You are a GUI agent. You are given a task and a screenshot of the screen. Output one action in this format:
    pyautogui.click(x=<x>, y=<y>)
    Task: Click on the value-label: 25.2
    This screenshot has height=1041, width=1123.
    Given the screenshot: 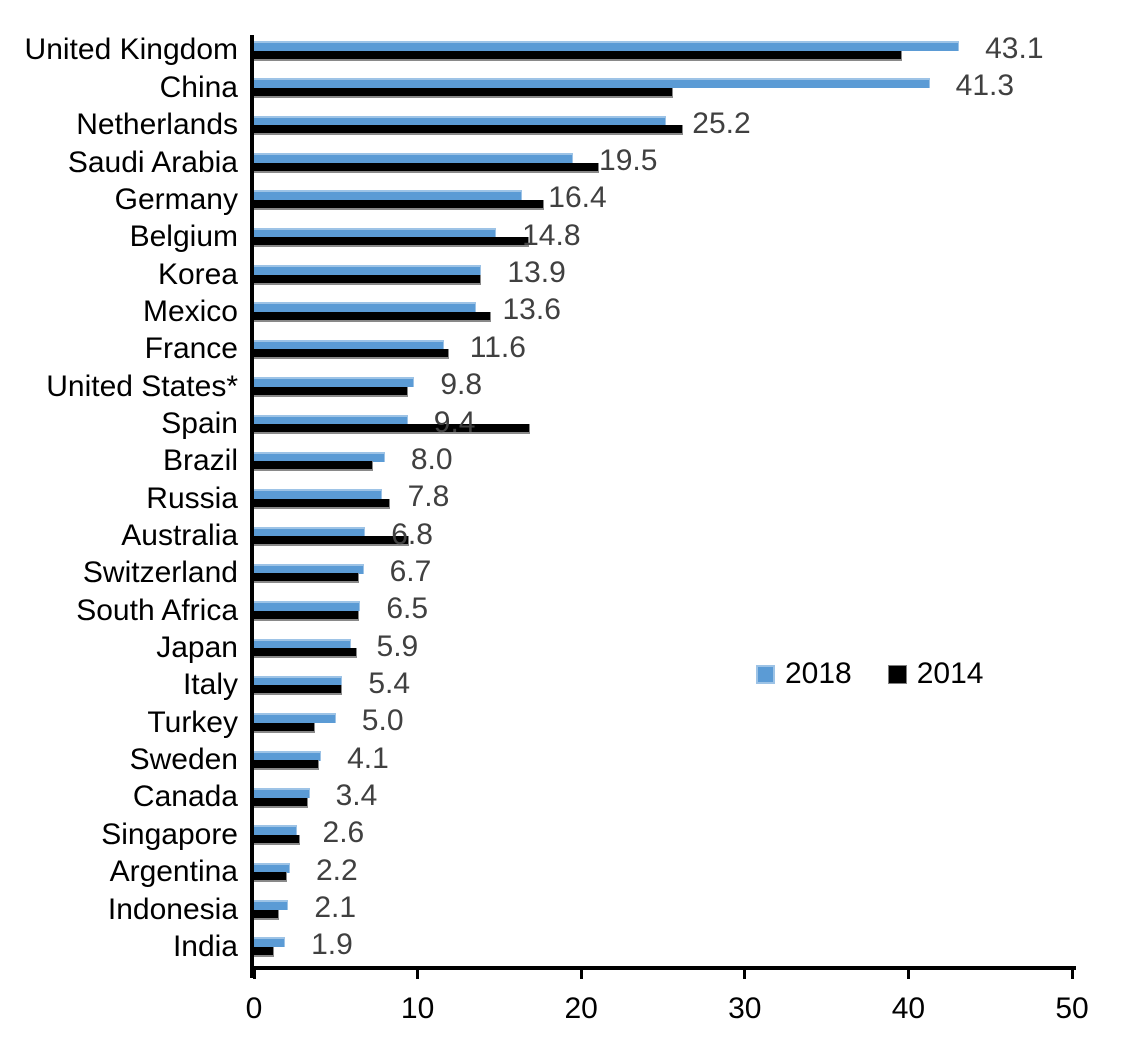 What is the action you would take?
    pyautogui.click(x=721, y=123)
    